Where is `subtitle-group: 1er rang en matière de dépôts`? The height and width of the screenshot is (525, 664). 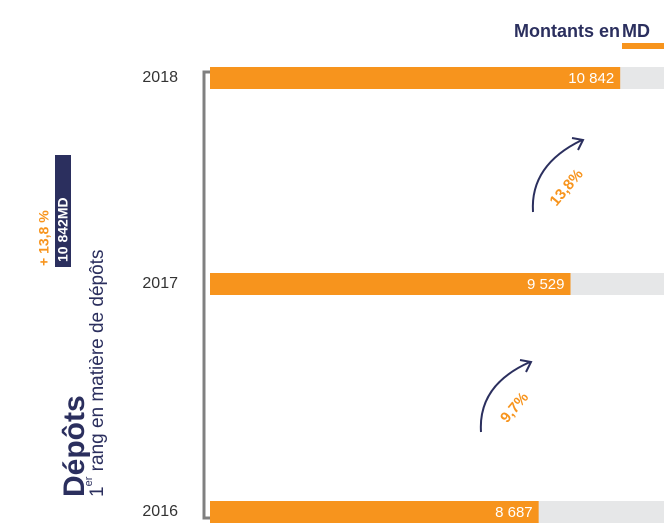 subtitle-group: 1er rang en matière de dépôts is located at coordinates (95, 373).